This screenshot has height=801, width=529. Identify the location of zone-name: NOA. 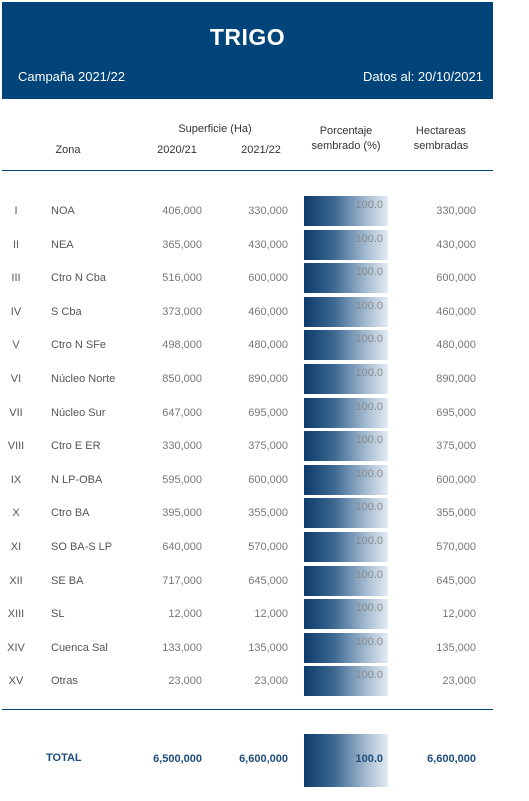
(63, 211).